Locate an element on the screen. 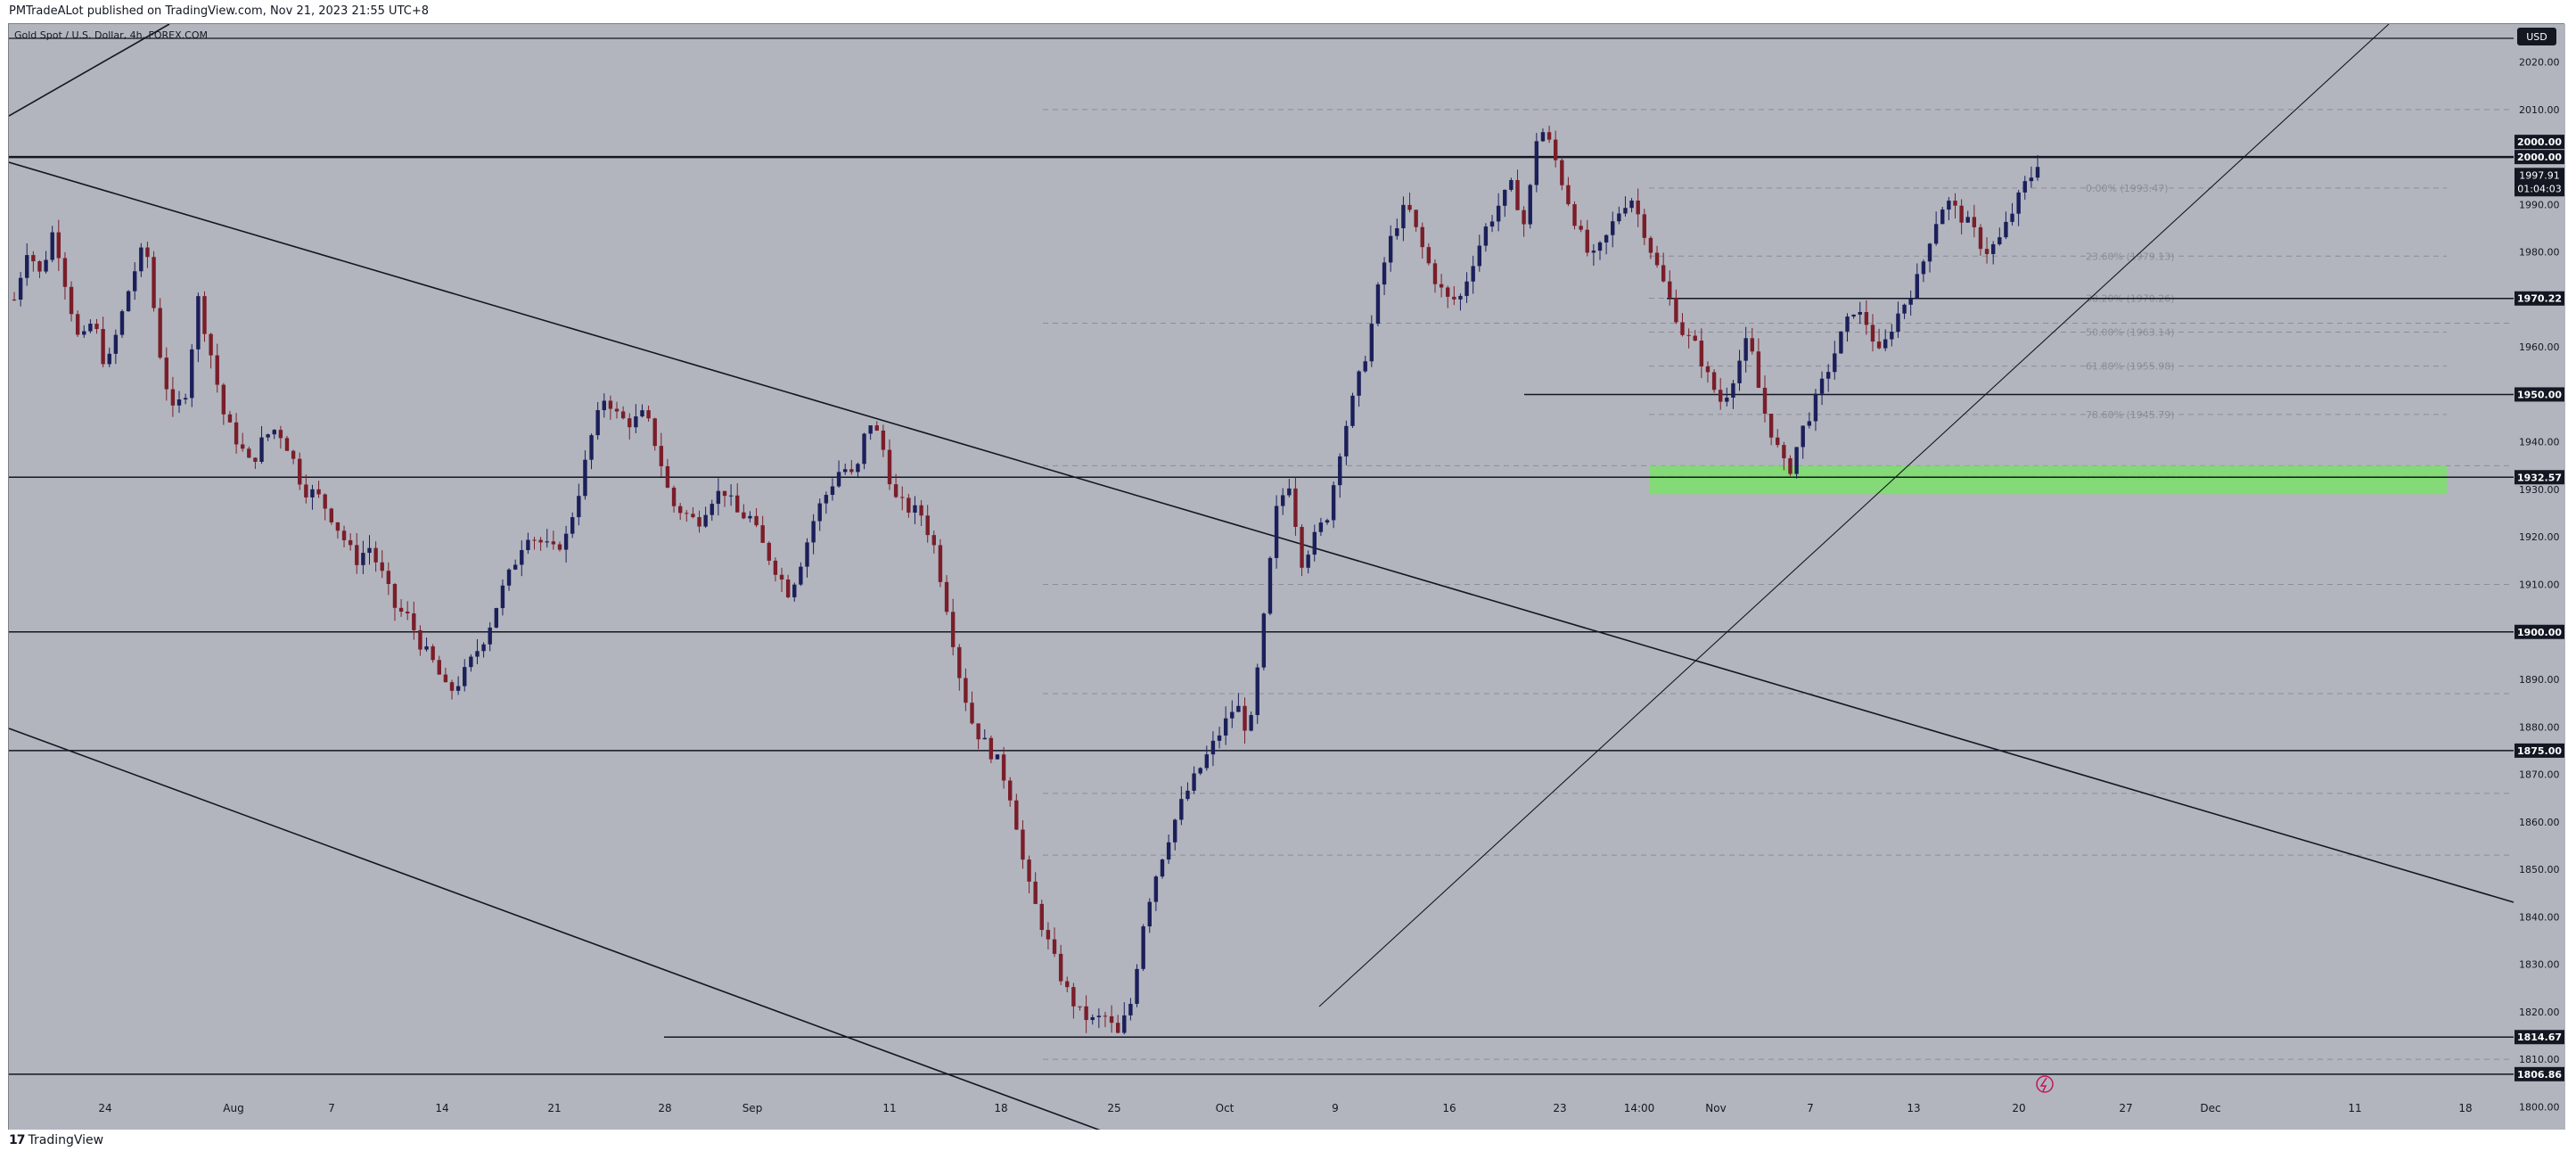  time-tick-label: Sep is located at coordinates (752, 1108).